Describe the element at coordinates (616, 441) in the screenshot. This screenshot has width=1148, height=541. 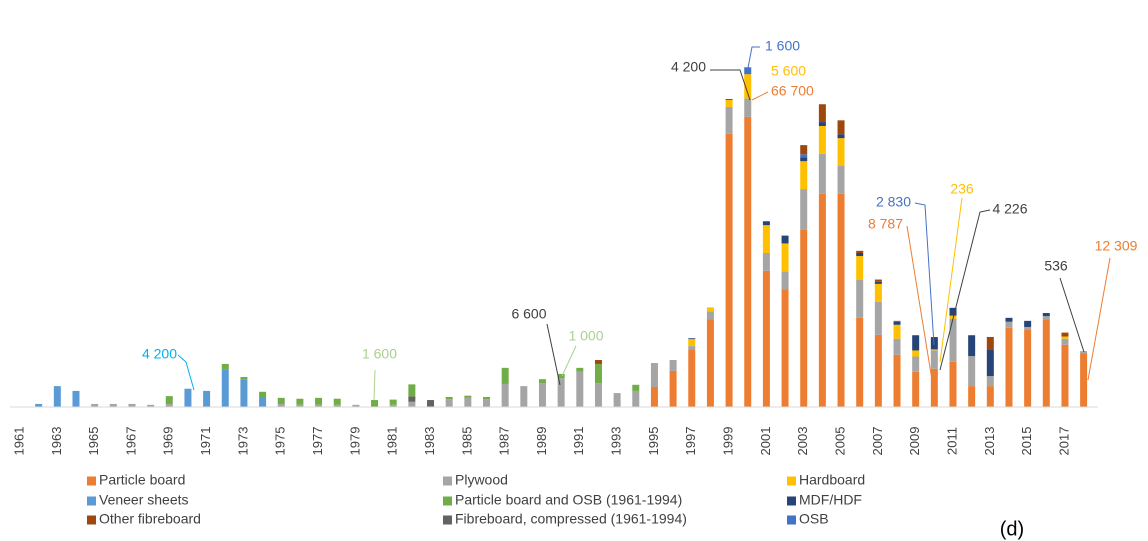
I see `x-tick-label: 1993` at that location.